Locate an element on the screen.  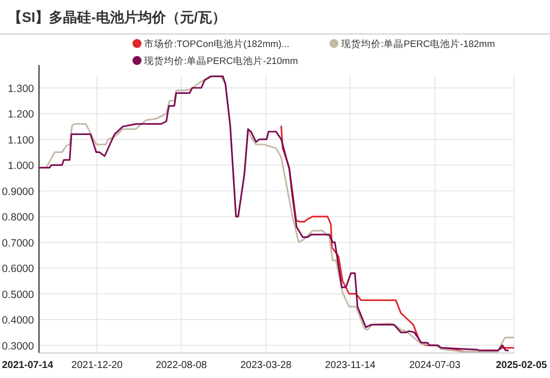
x-tick-label: 2024-07-03 is located at coordinates (435, 365).